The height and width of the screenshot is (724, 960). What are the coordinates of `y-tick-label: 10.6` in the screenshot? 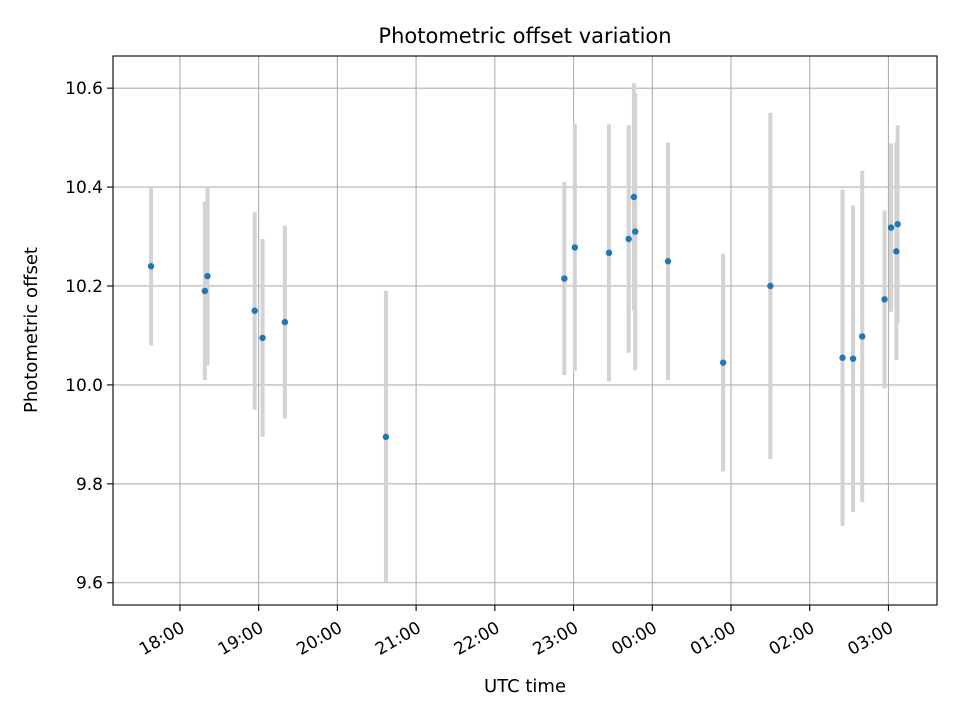 It's located at (84, 89).